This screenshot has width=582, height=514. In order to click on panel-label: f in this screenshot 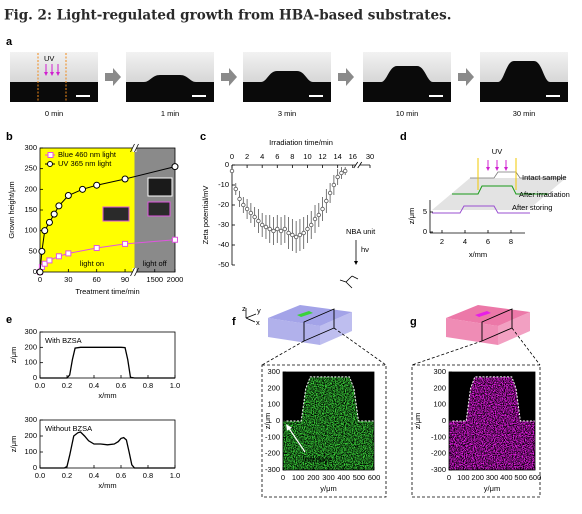, I will do `click(234, 322)`.